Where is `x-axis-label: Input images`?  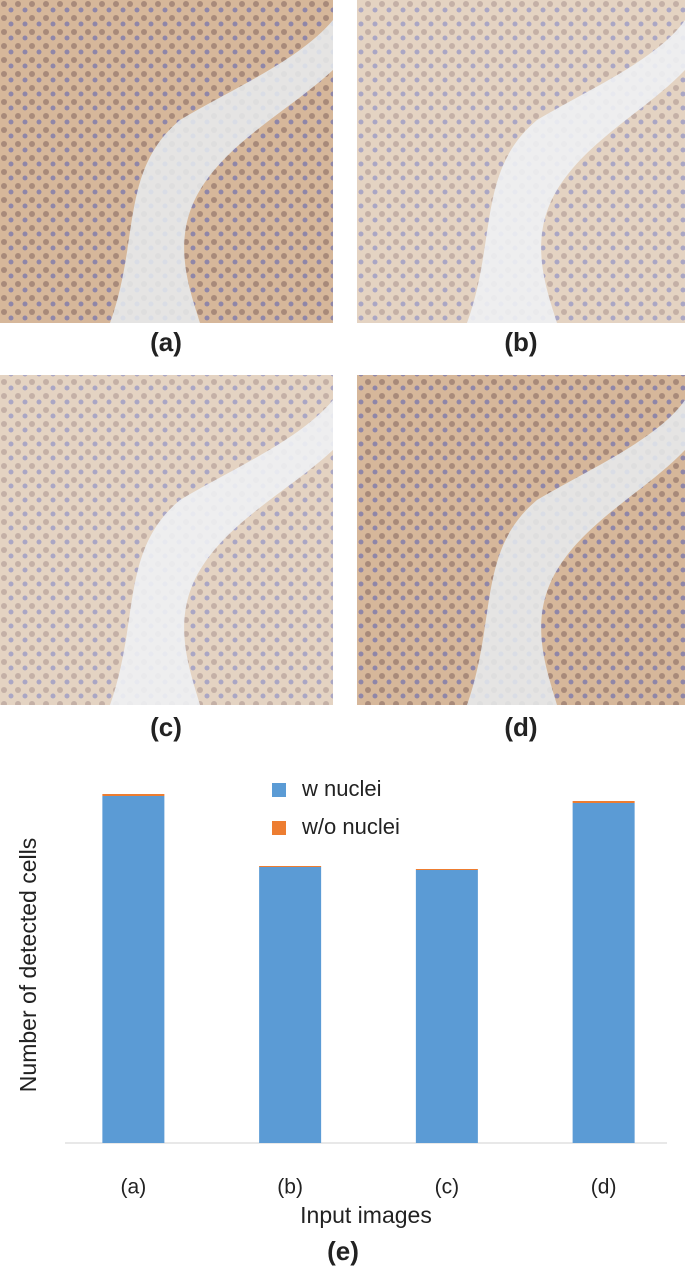 x-axis-label: Input images is located at coordinates (366, 1215).